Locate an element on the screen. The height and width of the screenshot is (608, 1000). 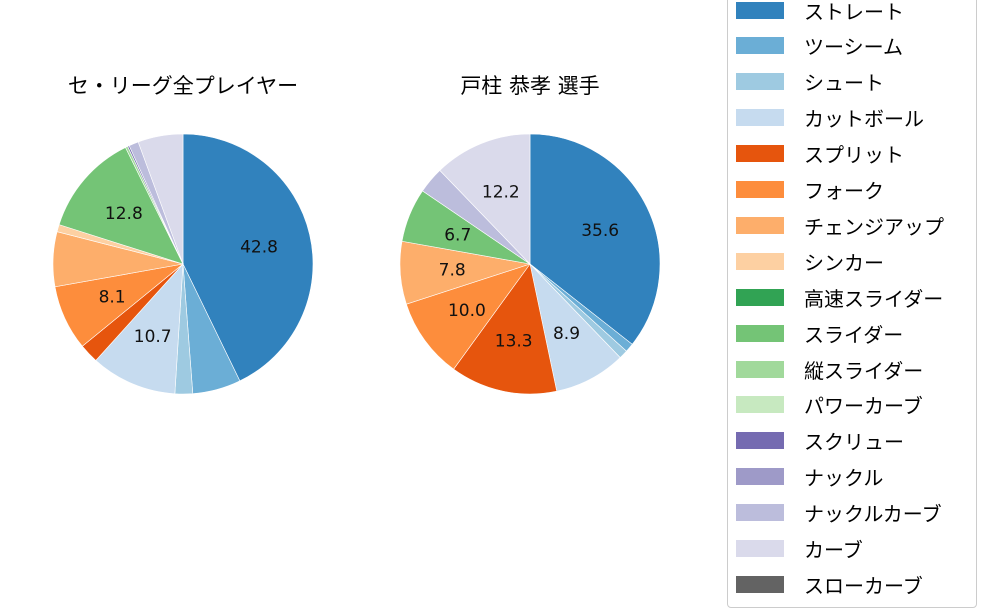
slice-value-label: 10.7 is located at coordinates (153, 337).